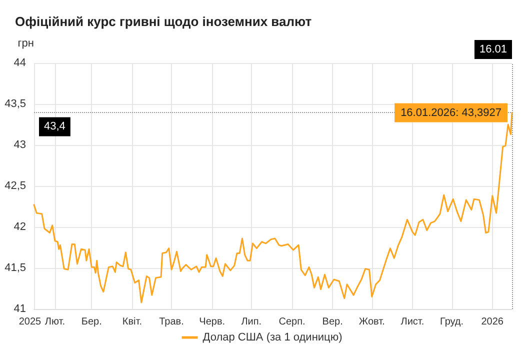 Image resolution: width=524 pixels, height=350 pixels. I want to click on y-tick-label: 41,5, so click(15, 268).